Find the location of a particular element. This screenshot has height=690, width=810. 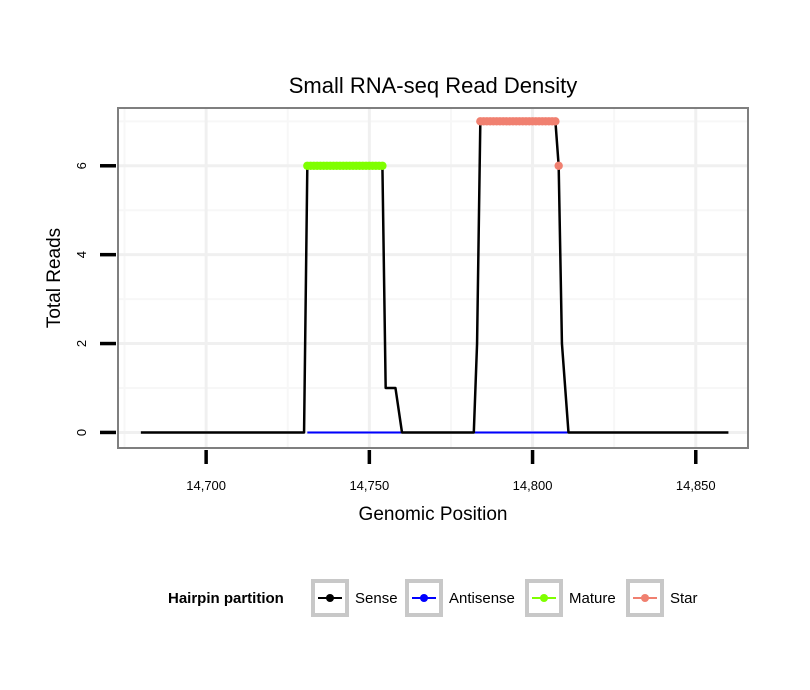

y-tick-label: 2 is located at coordinates (81, 343).